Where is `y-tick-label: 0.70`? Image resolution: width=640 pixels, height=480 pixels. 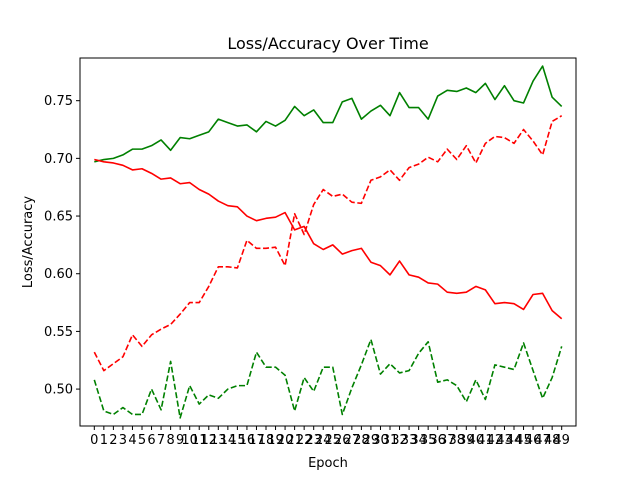 y-tick-label: 0.70 is located at coordinates (58, 159).